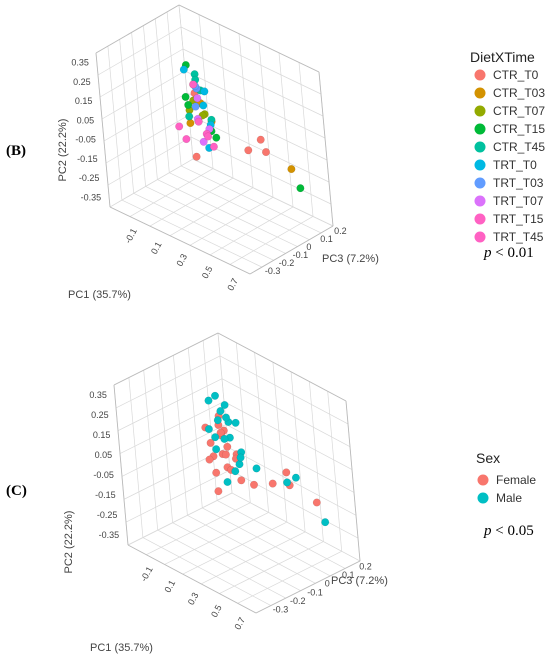 Image resolution: width=550 pixels, height=657 pixels. I want to click on legend-entry: TRT_T0, so click(515, 165).